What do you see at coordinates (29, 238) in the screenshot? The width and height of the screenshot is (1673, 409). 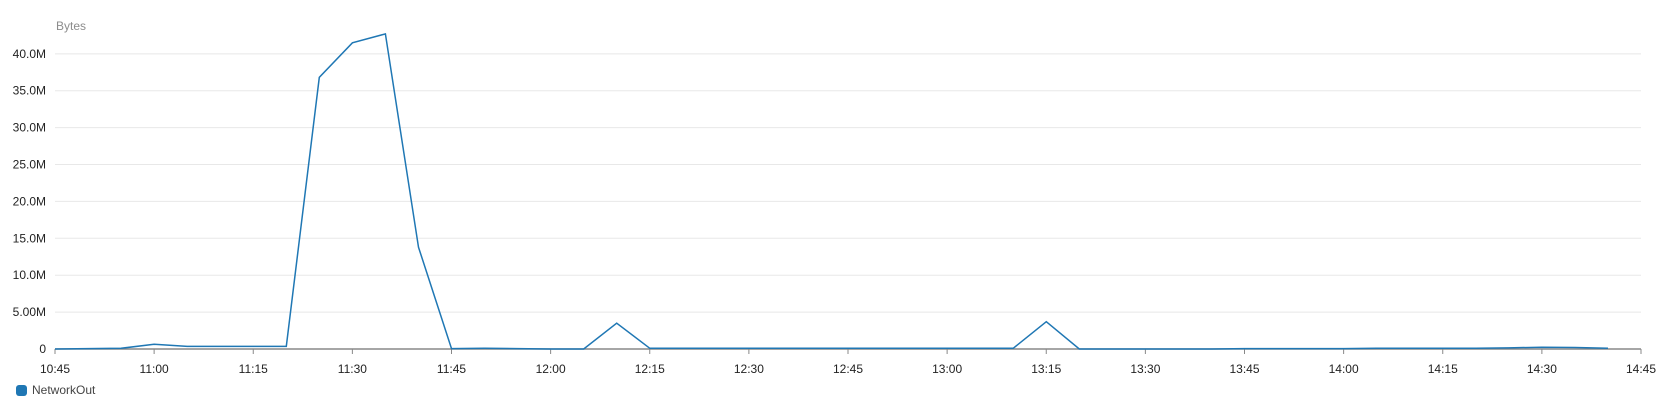 I see `y-tick-label: 15.0M` at bounding box center [29, 238].